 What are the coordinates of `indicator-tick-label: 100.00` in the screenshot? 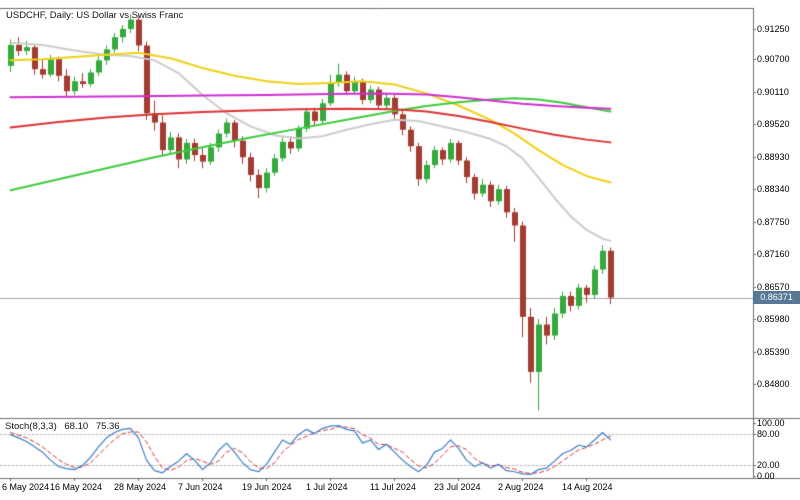 It's located at (771, 423).